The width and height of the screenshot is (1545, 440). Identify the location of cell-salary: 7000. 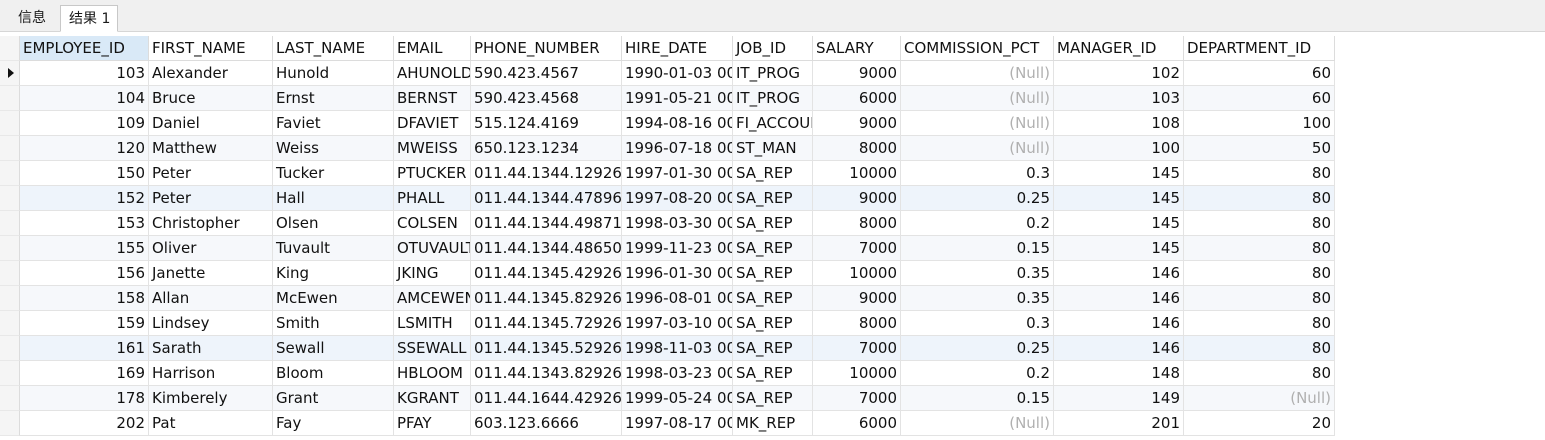
(857, 348).